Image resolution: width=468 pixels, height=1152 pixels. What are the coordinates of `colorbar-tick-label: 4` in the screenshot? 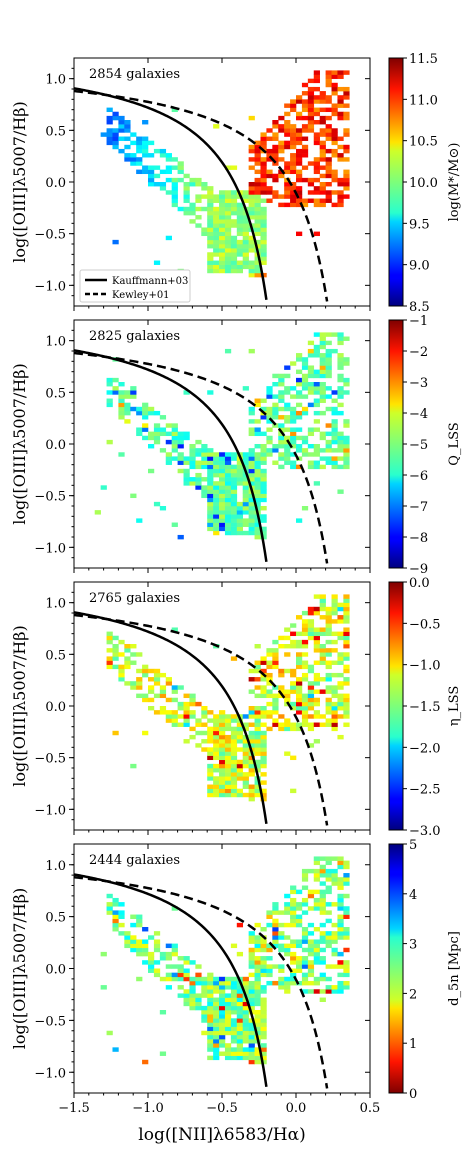 It's located at (413, 895).